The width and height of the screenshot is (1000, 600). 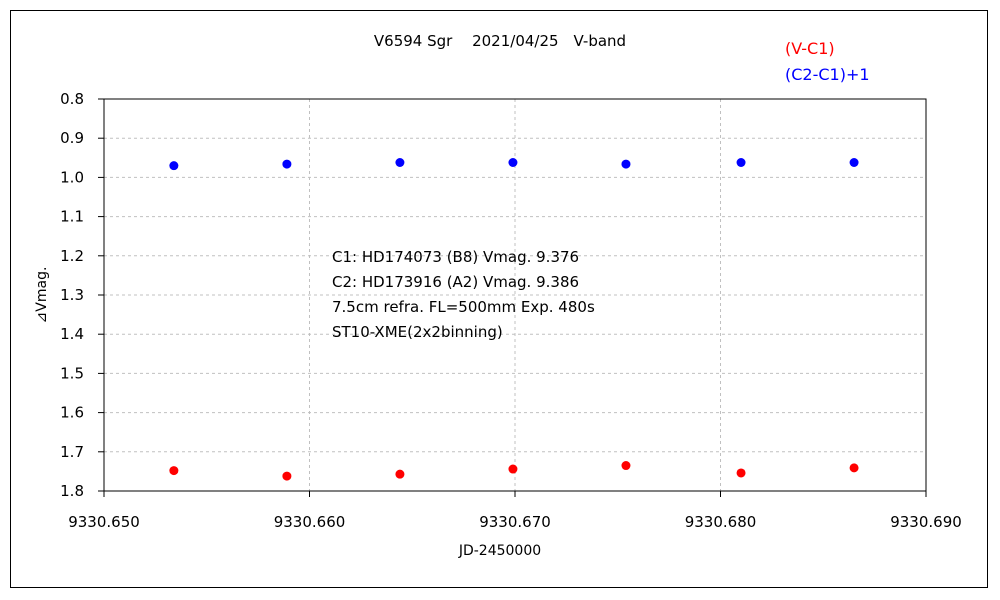 What do you see at coordinates (810, 48) in the screenshot?
I see `legend-entry-v-c1: (V-C1)` at bounding box center [810, 48].